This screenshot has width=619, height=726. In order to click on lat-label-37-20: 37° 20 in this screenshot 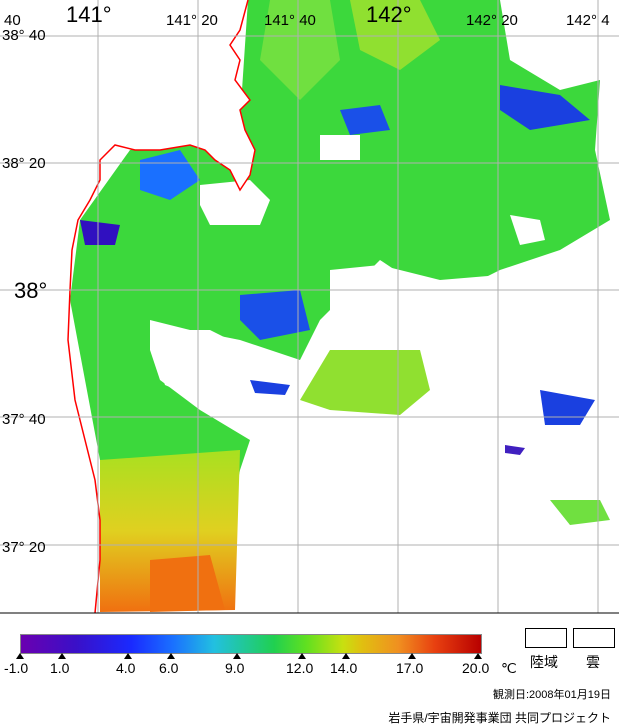, I will do `click(24, 547)`.